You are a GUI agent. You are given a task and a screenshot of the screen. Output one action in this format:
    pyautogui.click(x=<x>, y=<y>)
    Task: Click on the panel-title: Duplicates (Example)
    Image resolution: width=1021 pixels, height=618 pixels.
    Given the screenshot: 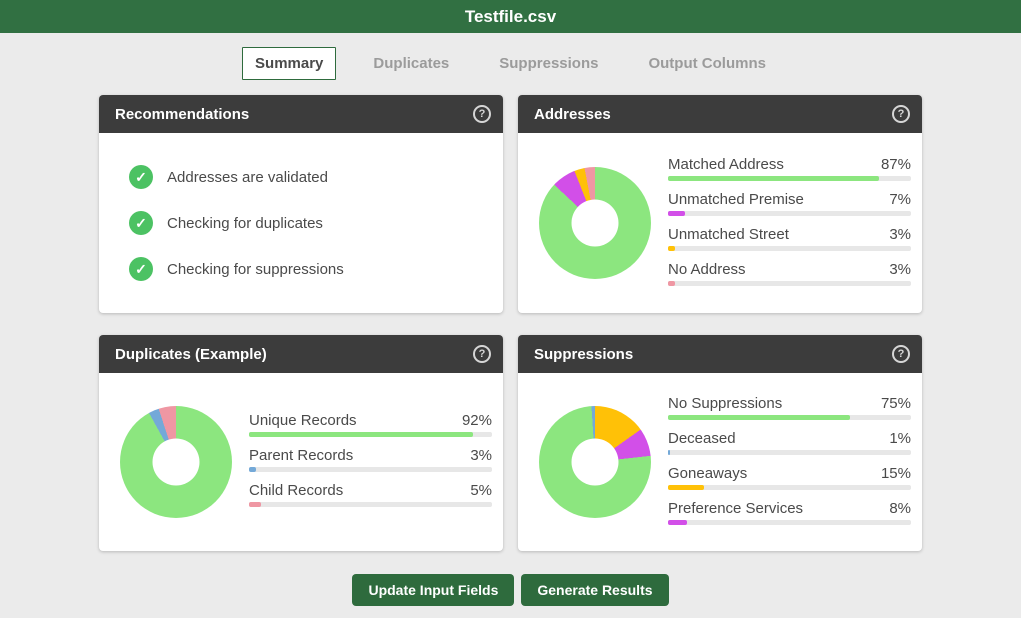 What is the action you would take?
    pyautogui.click(x=191, y=354)
    